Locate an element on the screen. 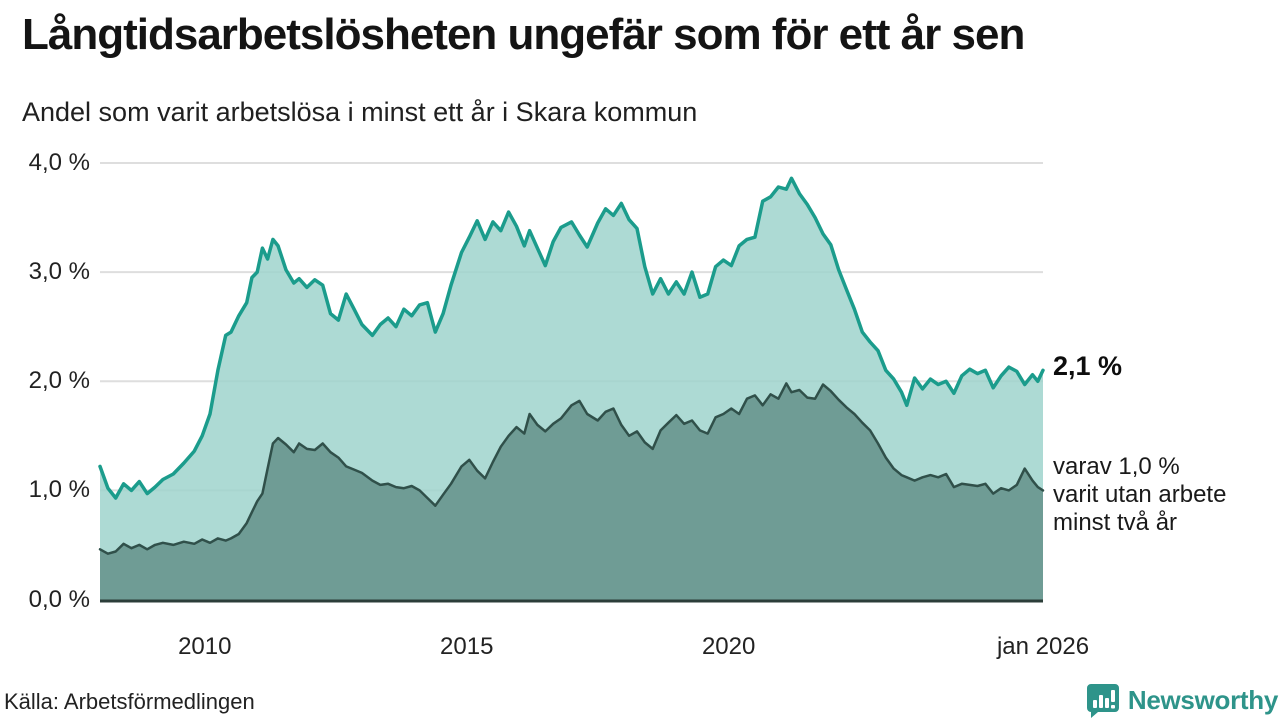  y-axis-label-3: 3,0 % is located at coordinates (59, 272).